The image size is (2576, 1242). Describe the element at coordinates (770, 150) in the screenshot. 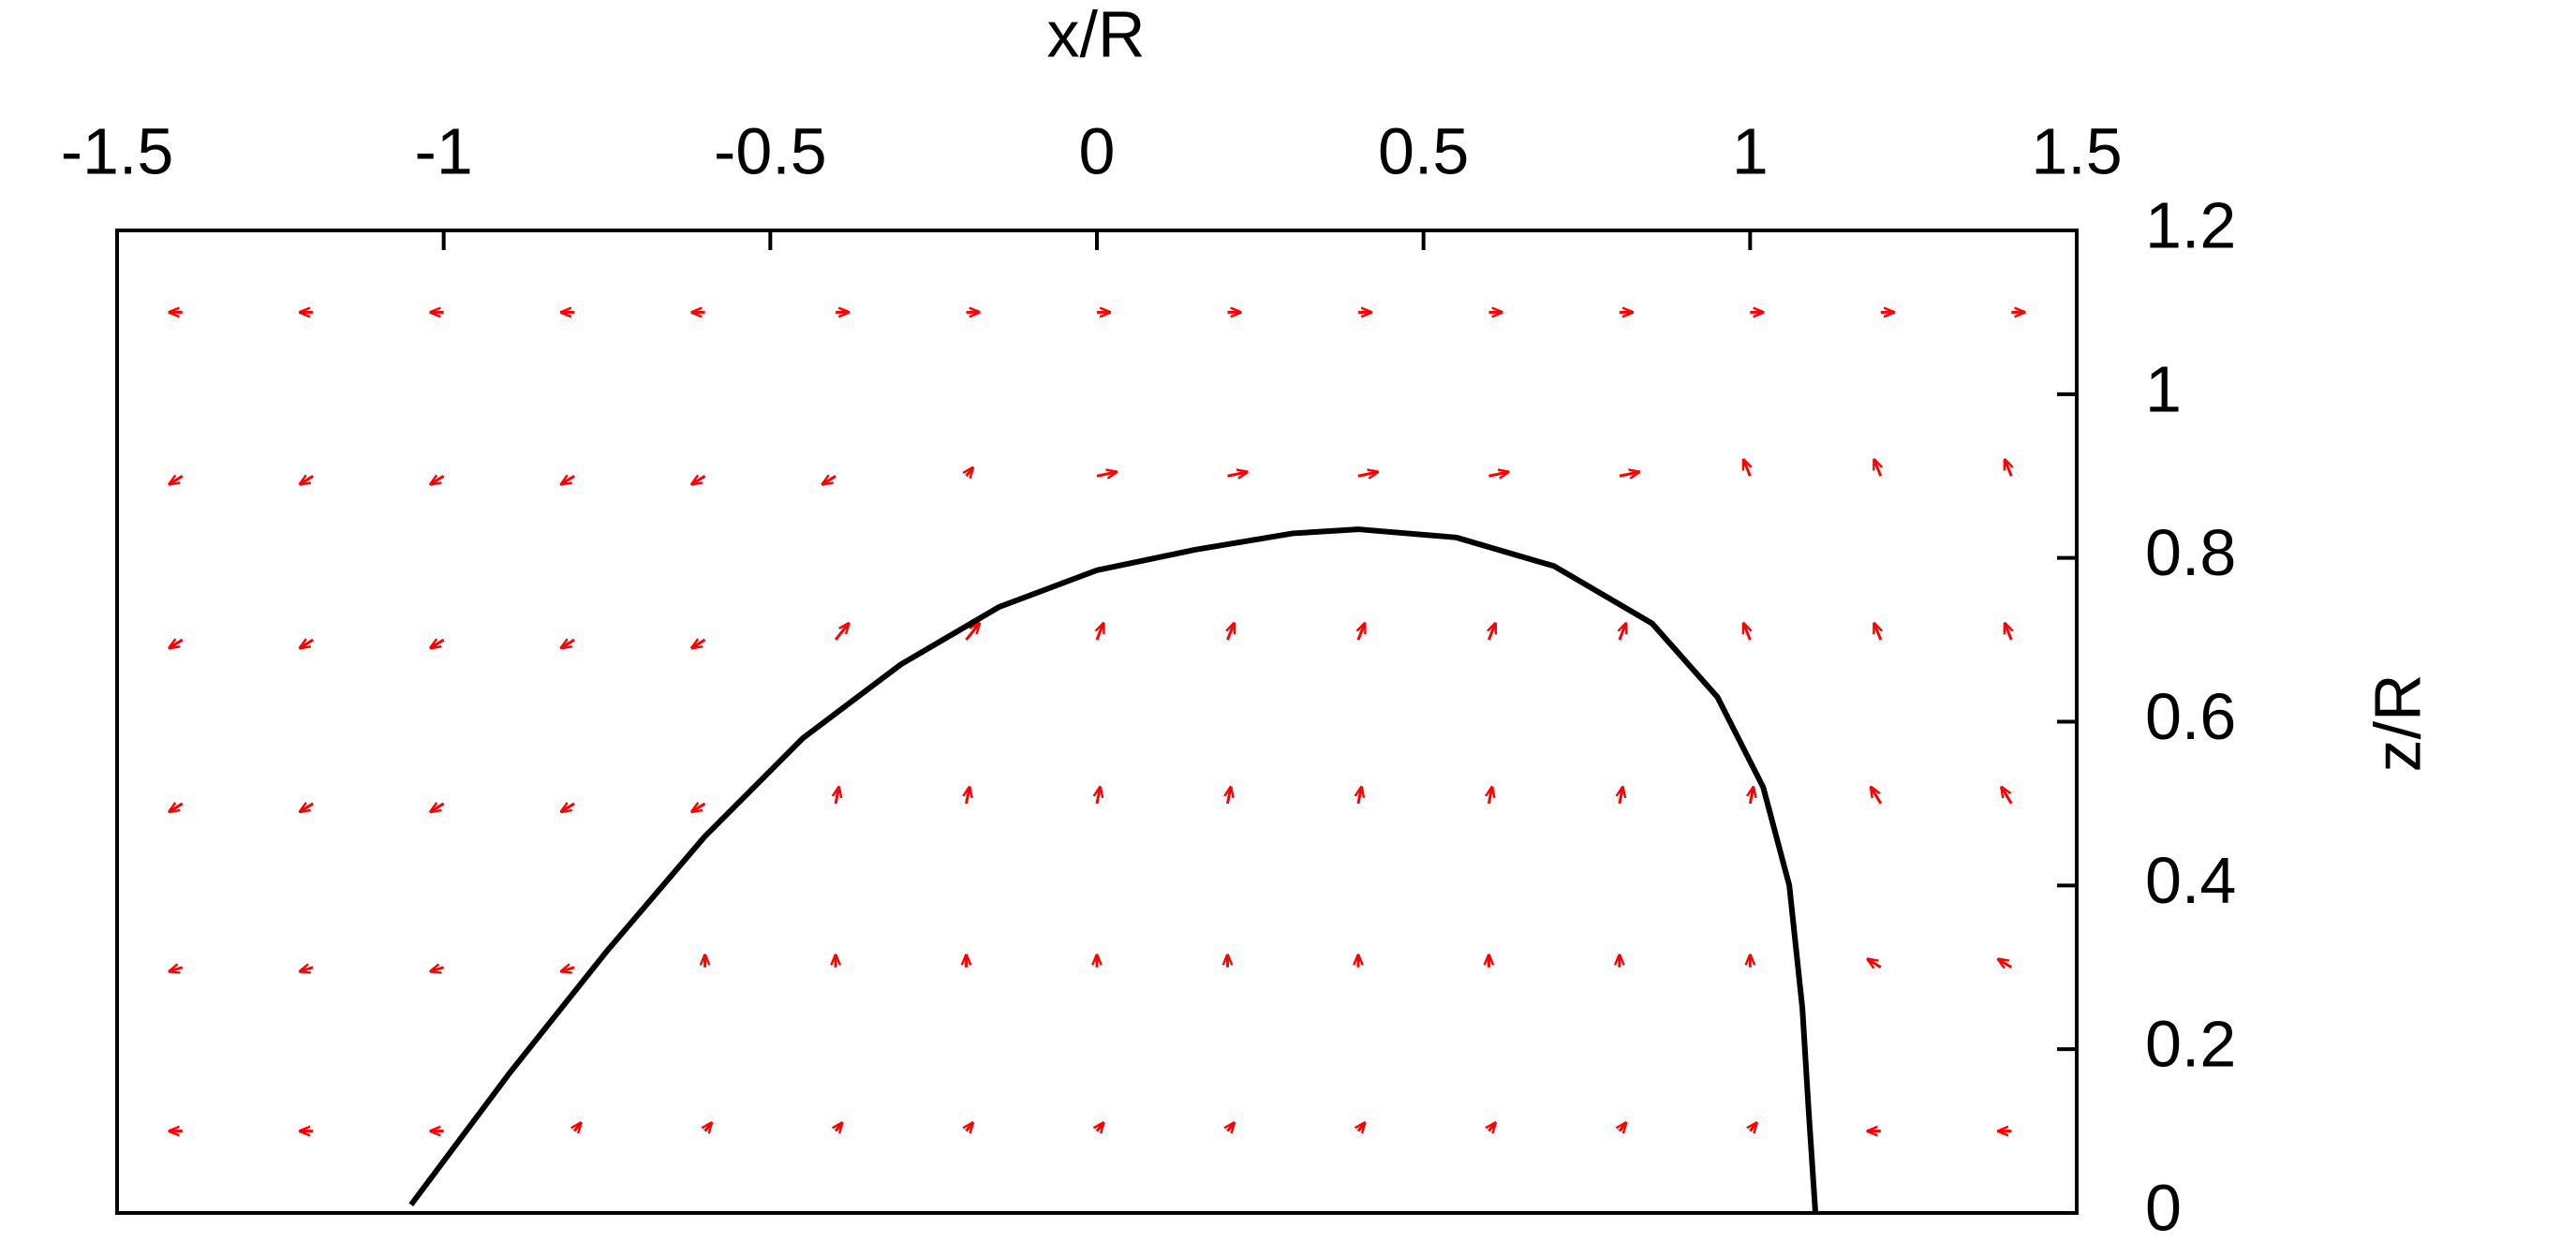

I see `x-tick-label: -0.5` at that location.